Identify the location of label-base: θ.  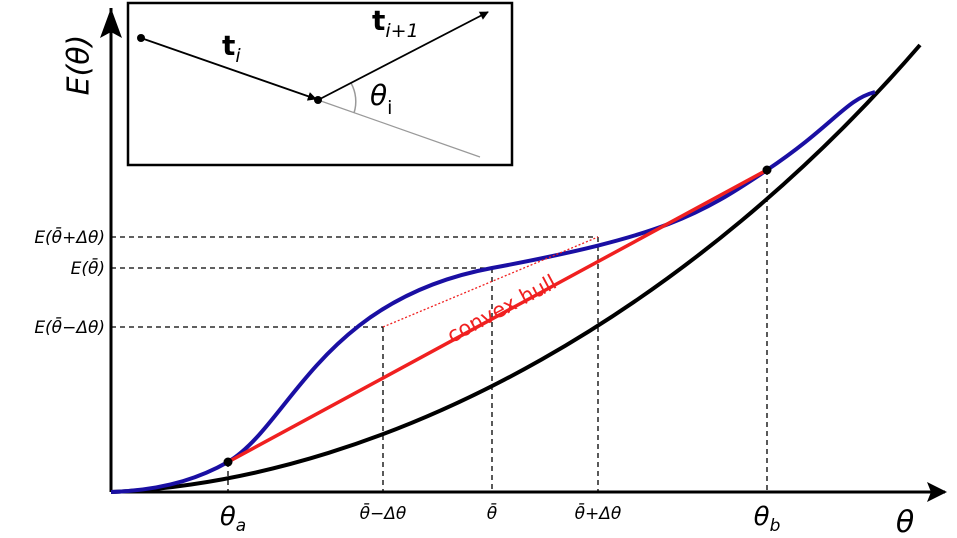
(378, 95).